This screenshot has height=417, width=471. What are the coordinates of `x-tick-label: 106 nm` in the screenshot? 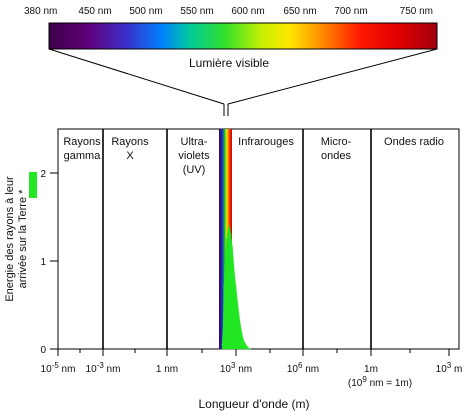 It's located at (303, 368).